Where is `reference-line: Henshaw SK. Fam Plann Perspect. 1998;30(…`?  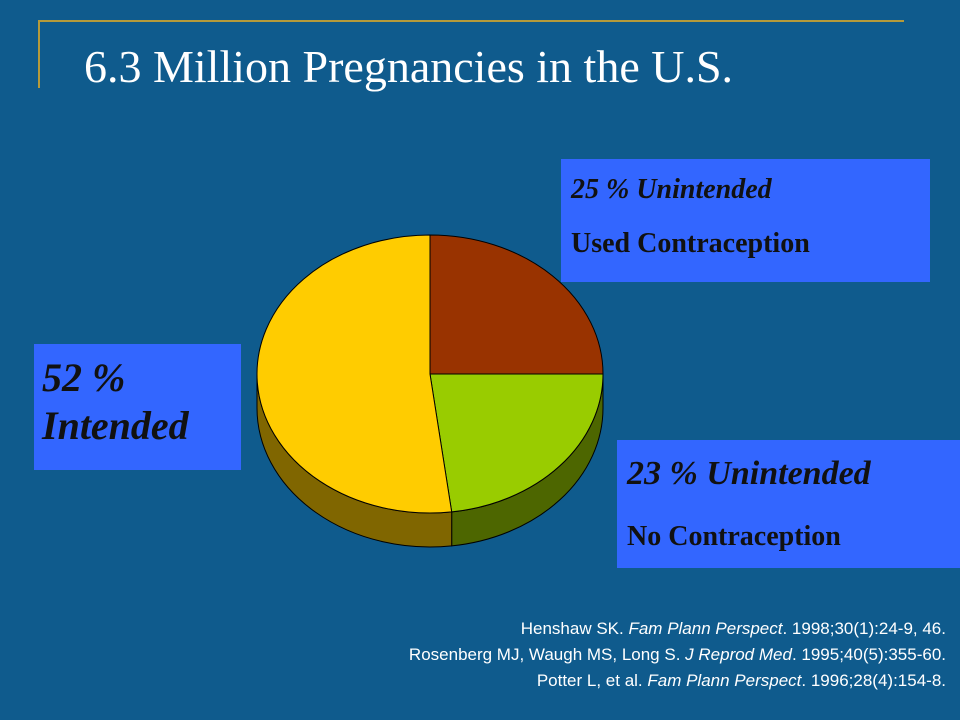
reference-line: Henshaw SK. Fam Plann Perspect. 1998;30(… is located at coordinates (677, 629).